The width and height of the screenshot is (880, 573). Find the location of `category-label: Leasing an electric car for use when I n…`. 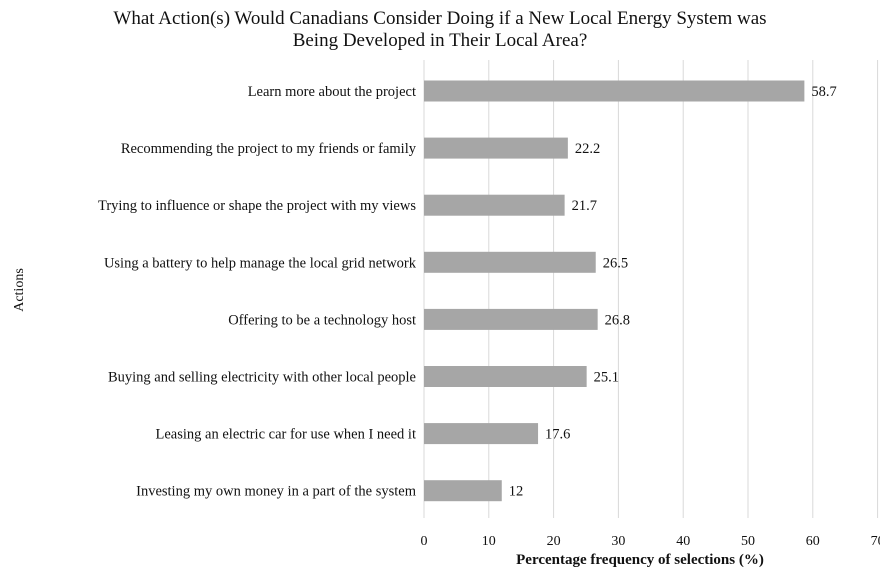

category-label: Leasing an electric car for use when I n… is located at coordinates (286, 435).